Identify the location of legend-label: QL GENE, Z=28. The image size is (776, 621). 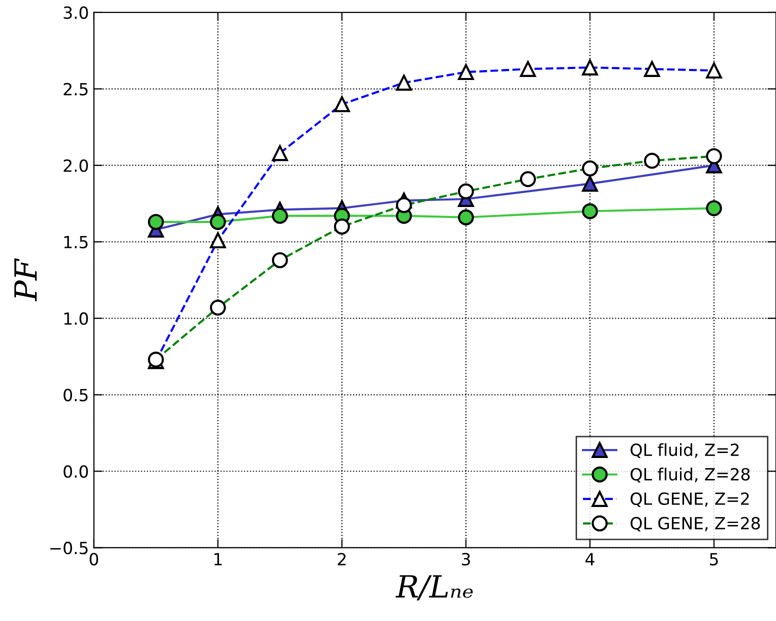
(695, 524).